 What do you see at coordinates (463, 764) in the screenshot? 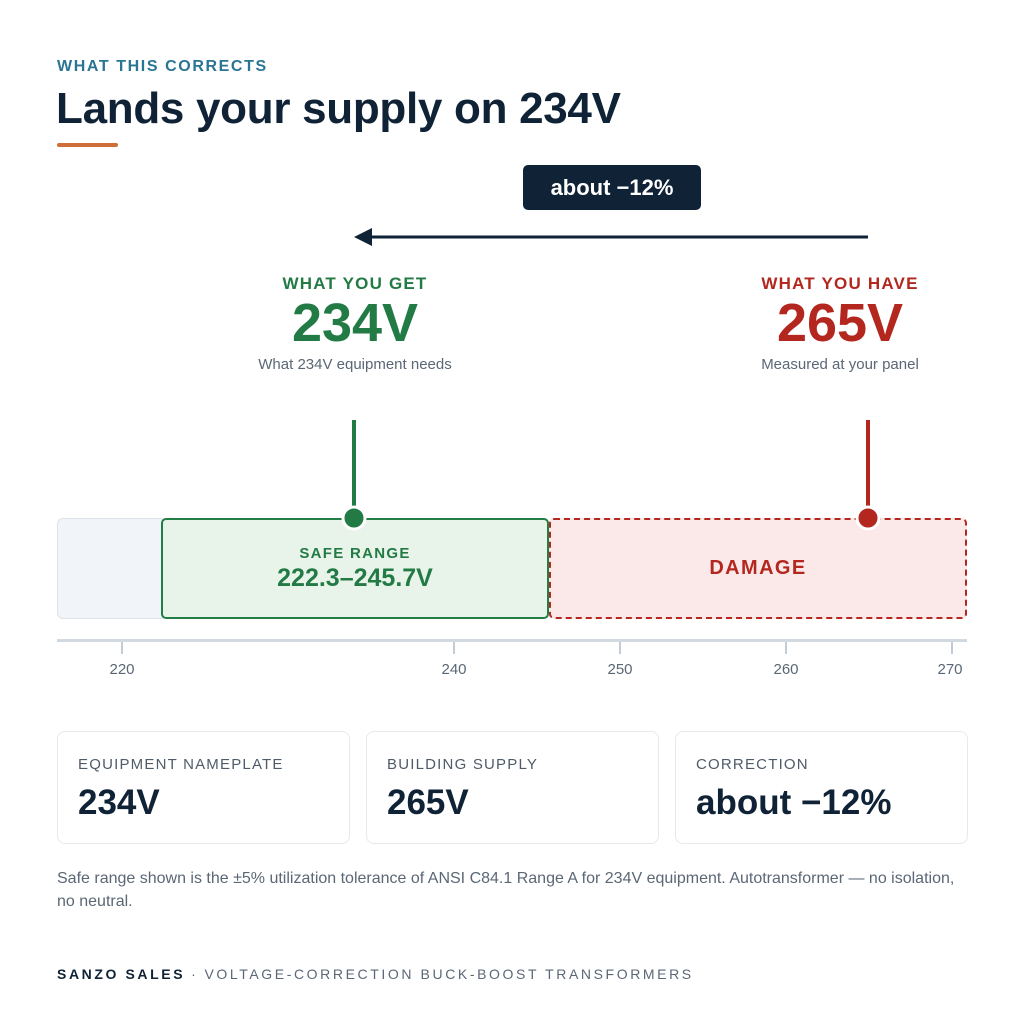
I see `card-caption: BUILDING SUPPLY` at bounding box center [463, 764].